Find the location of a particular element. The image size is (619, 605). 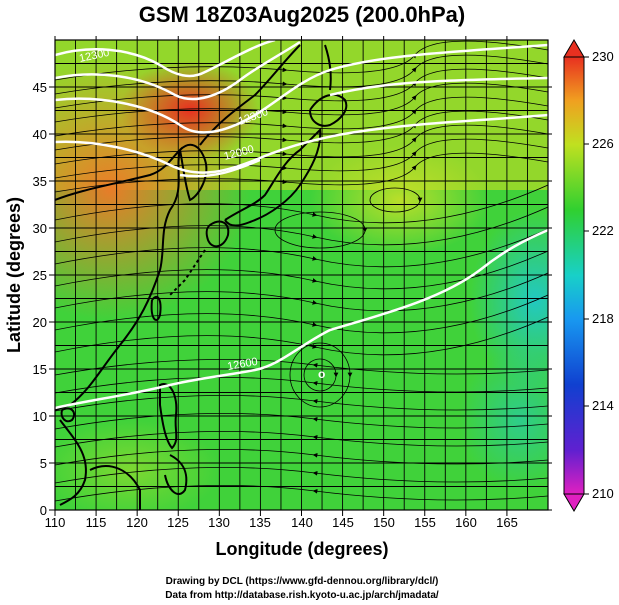

y-tick-label-15: 15 is located at coordinates (40, 369).